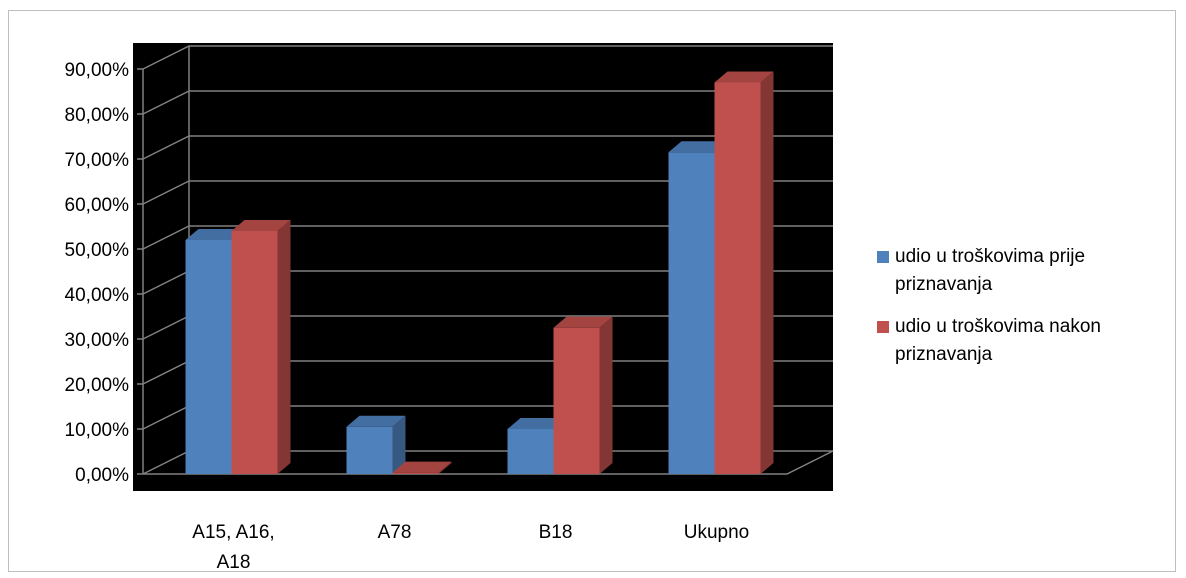 The image size is (1186, 578). What do you see at coordinates (97, 250) in the screenshot?
I see `y-tick-label: 50,00%` at bounding box center [97, 250].